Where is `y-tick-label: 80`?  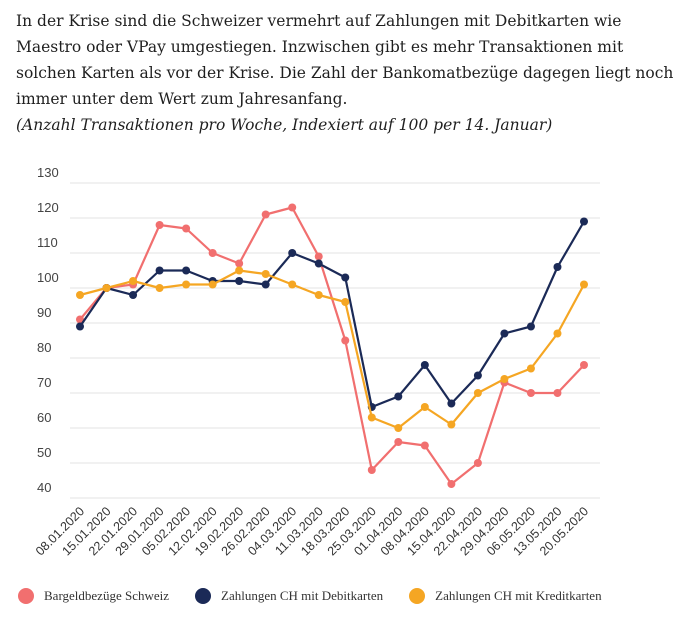 y-tick-label: 80 is located at coordinates (44, 347).